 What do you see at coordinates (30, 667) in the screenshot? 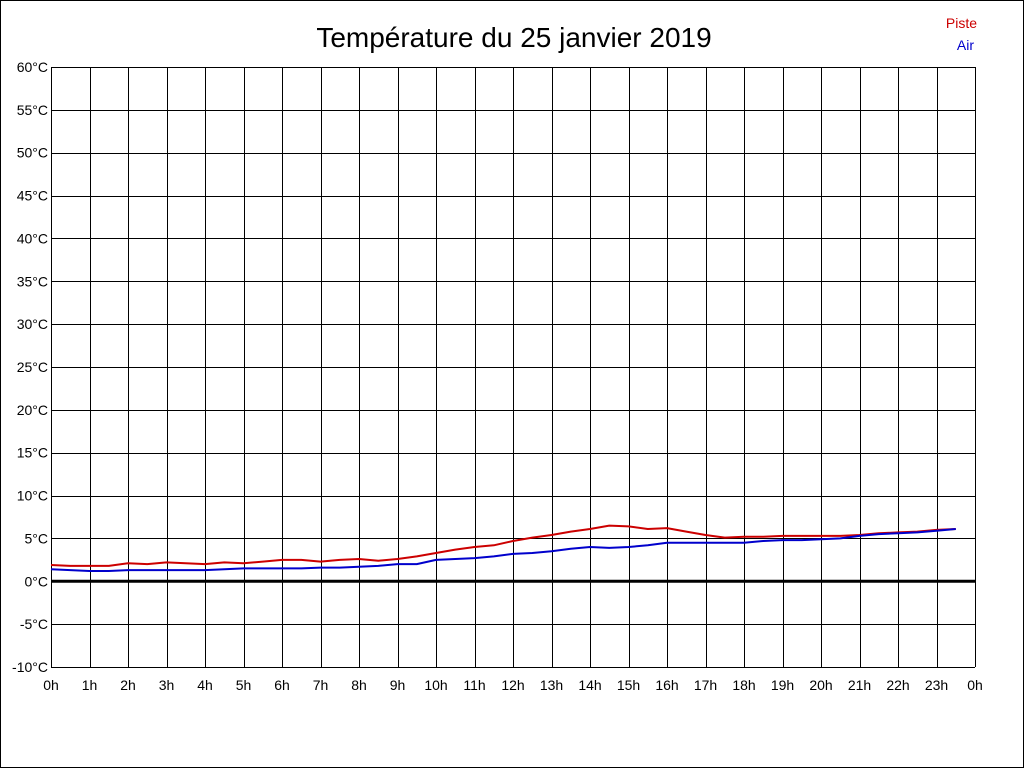
I see `y-tick-label: -10°C` at bounding box center [30, 667].